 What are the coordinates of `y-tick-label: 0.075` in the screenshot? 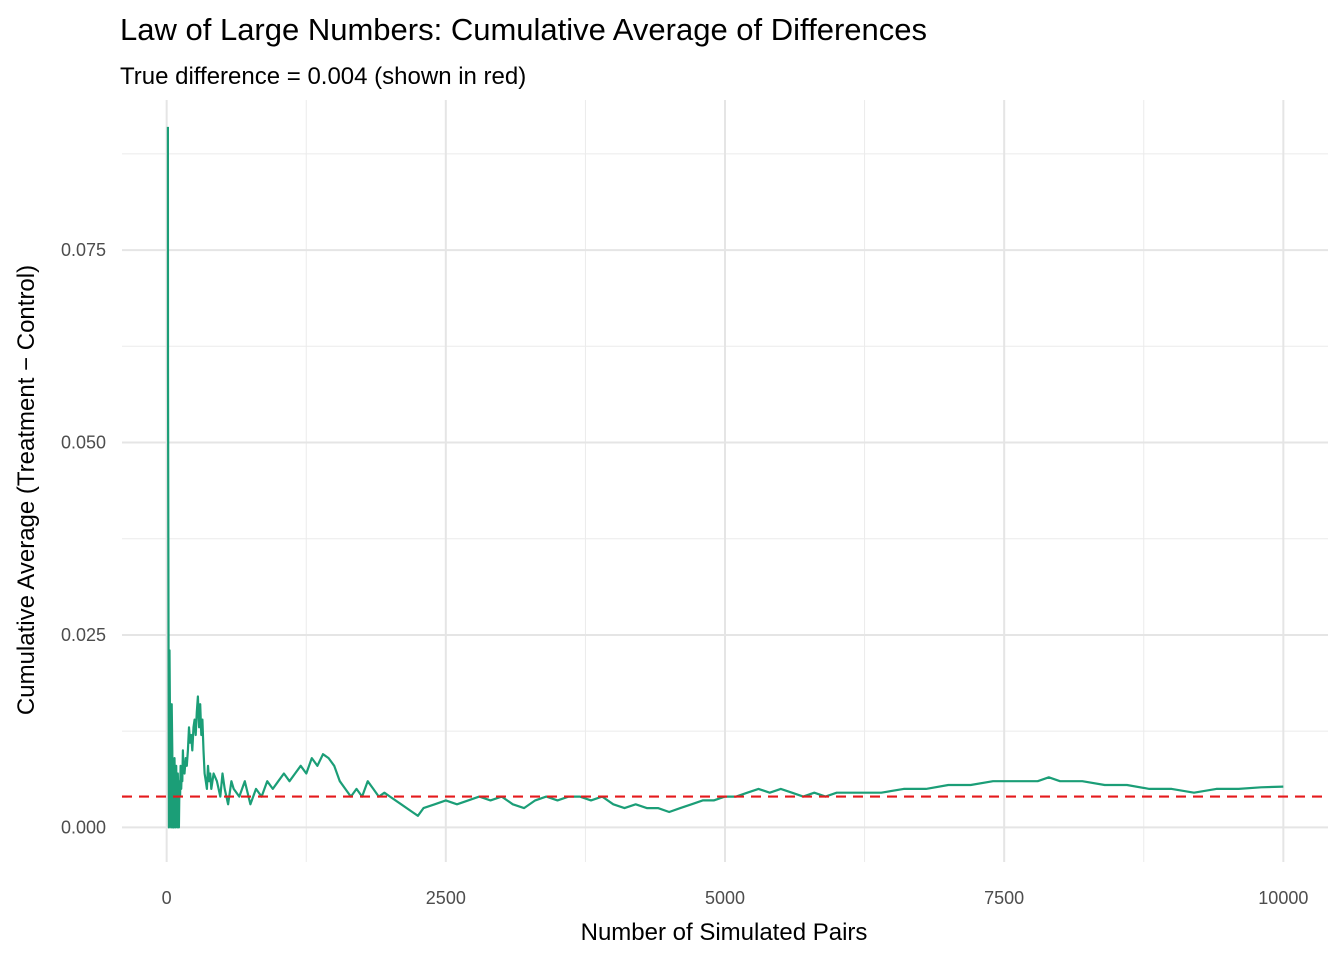 It's located at (83, 250).